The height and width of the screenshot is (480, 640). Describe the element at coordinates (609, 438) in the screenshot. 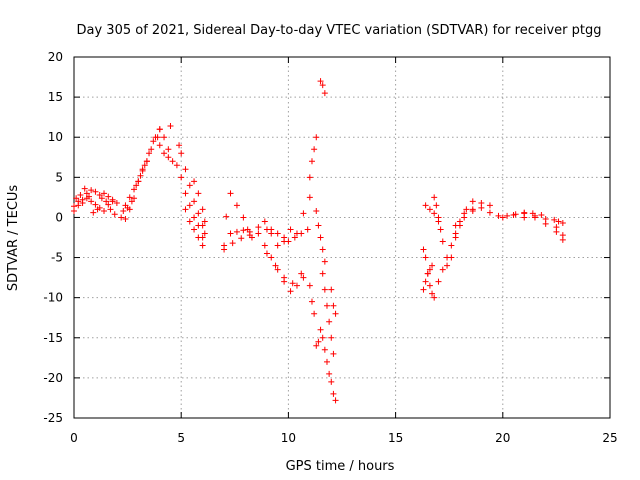

I see `x-tick-label: 25` at that location.